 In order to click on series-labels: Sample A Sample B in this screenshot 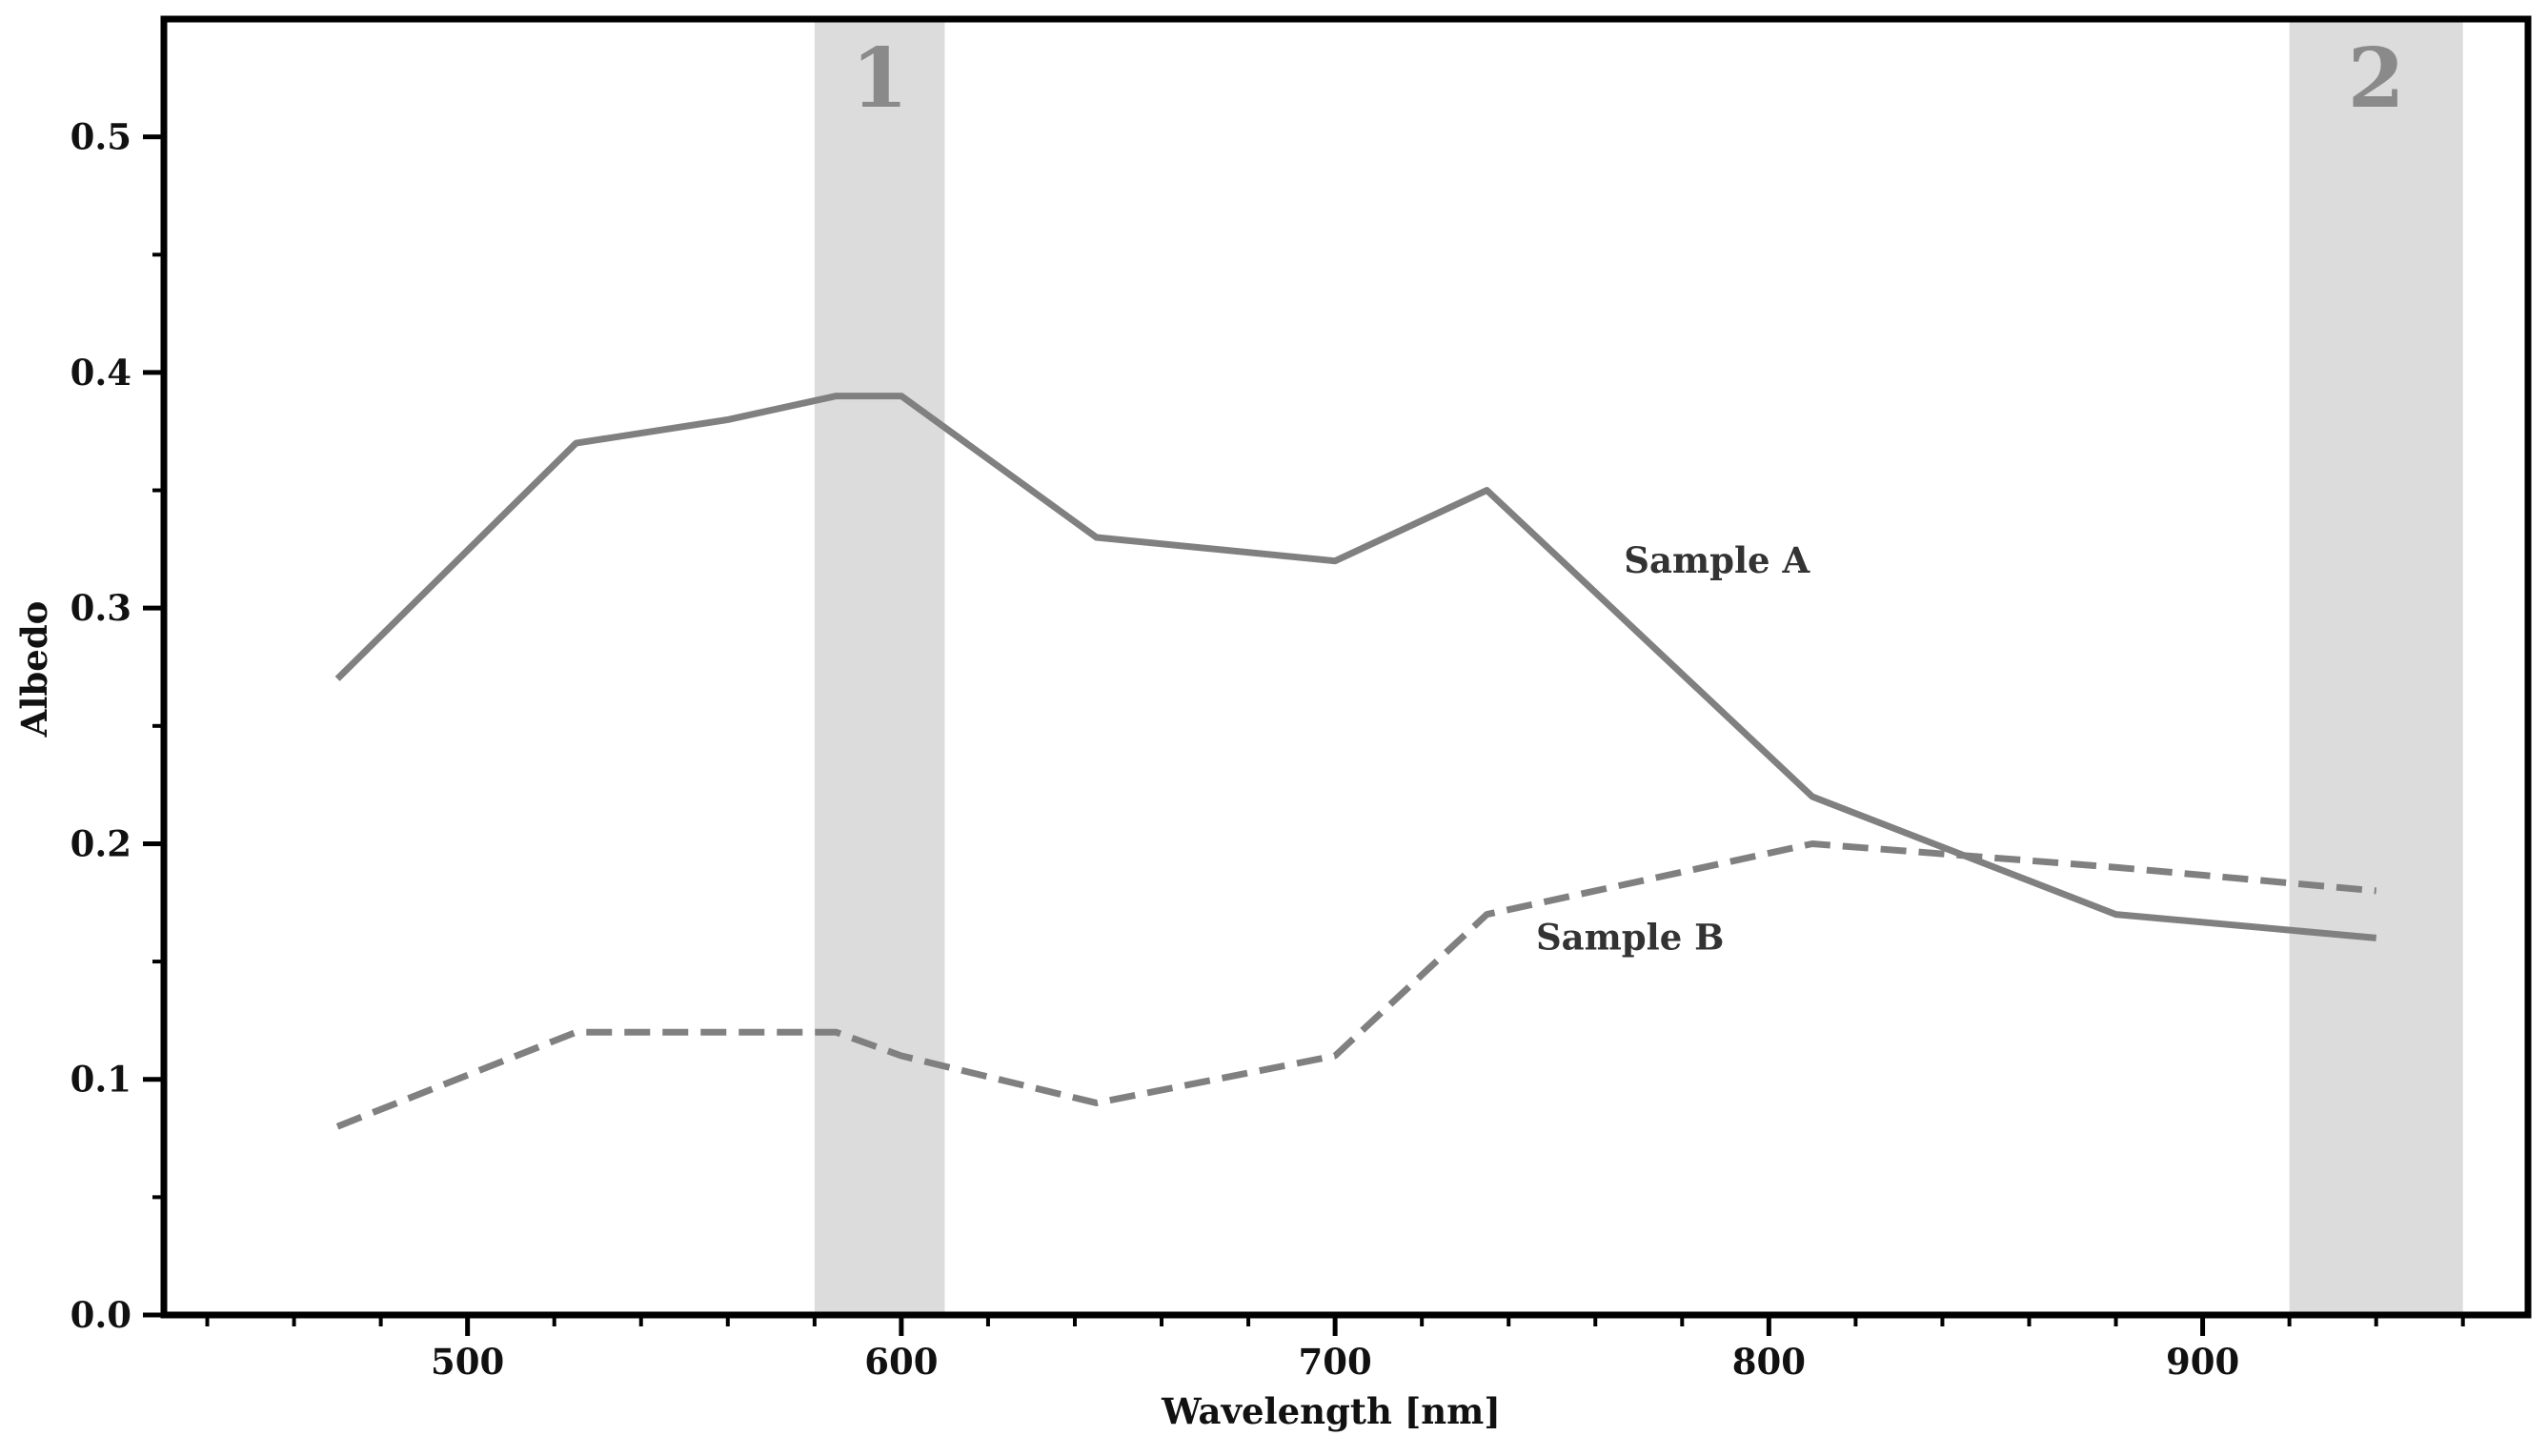, I will do `click(1674, 749)`.